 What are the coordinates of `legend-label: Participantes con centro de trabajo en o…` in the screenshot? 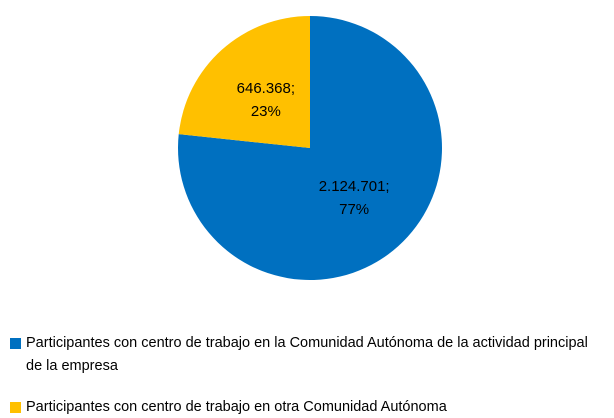 It's located at (236, 407).